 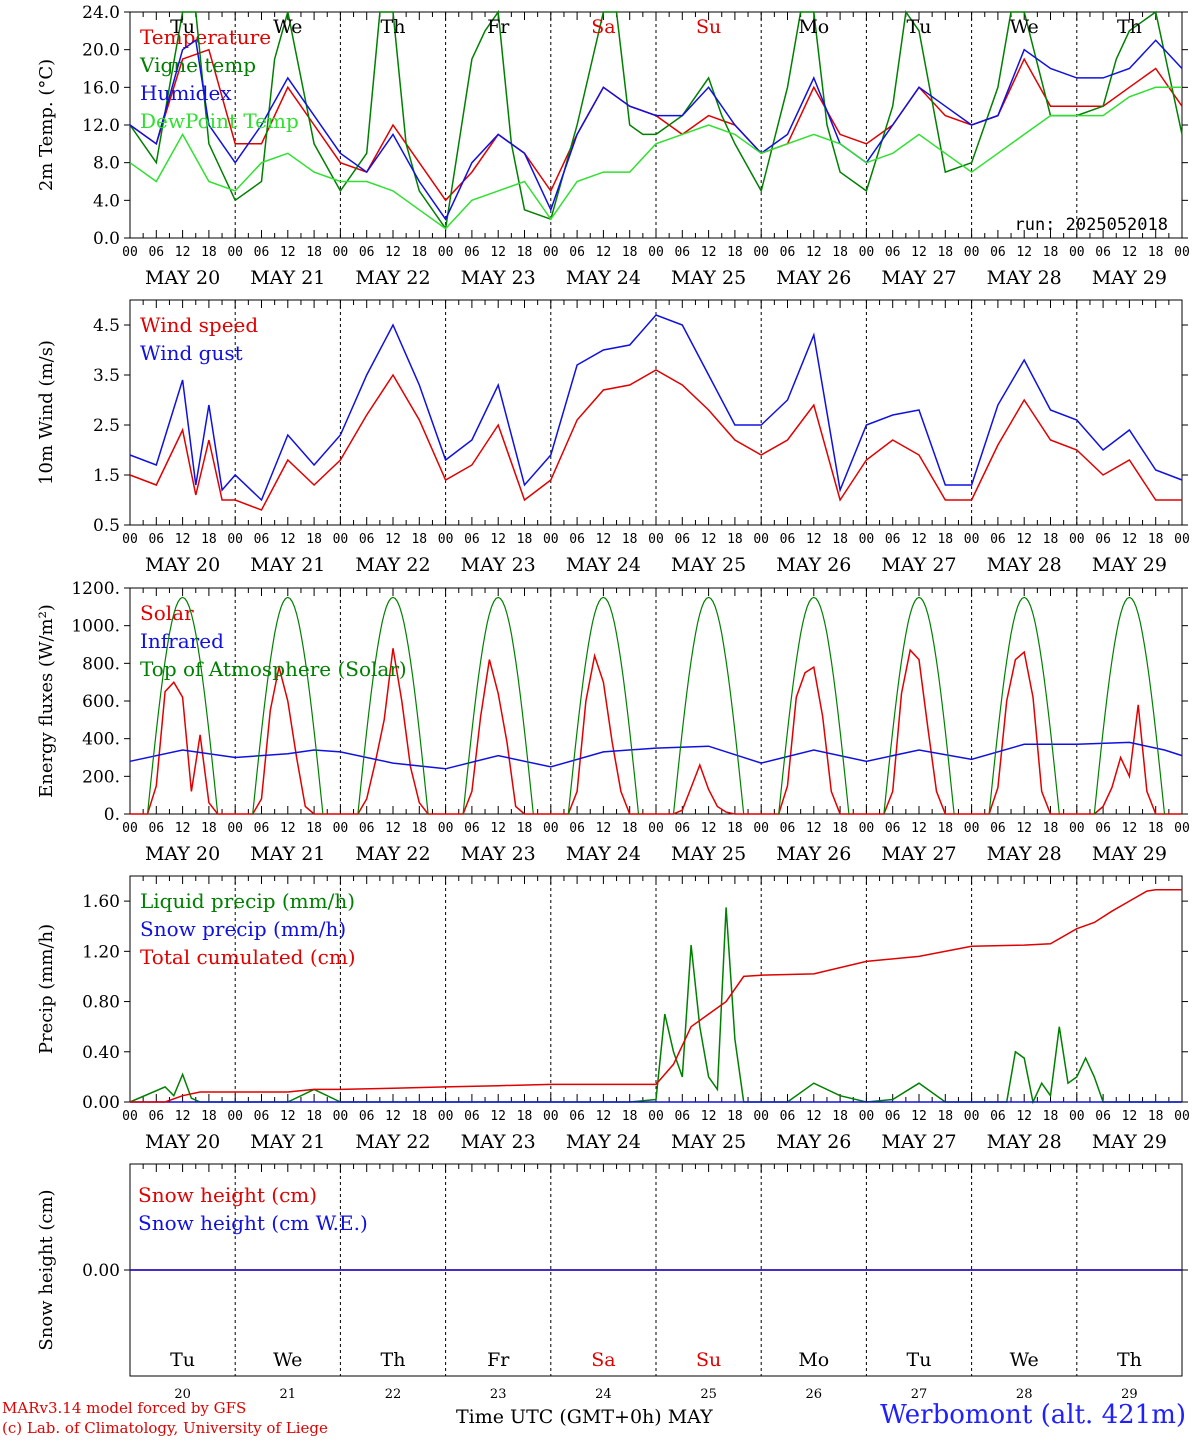 I want to click on y-tick-label: 800., so click(x=101, y=664).